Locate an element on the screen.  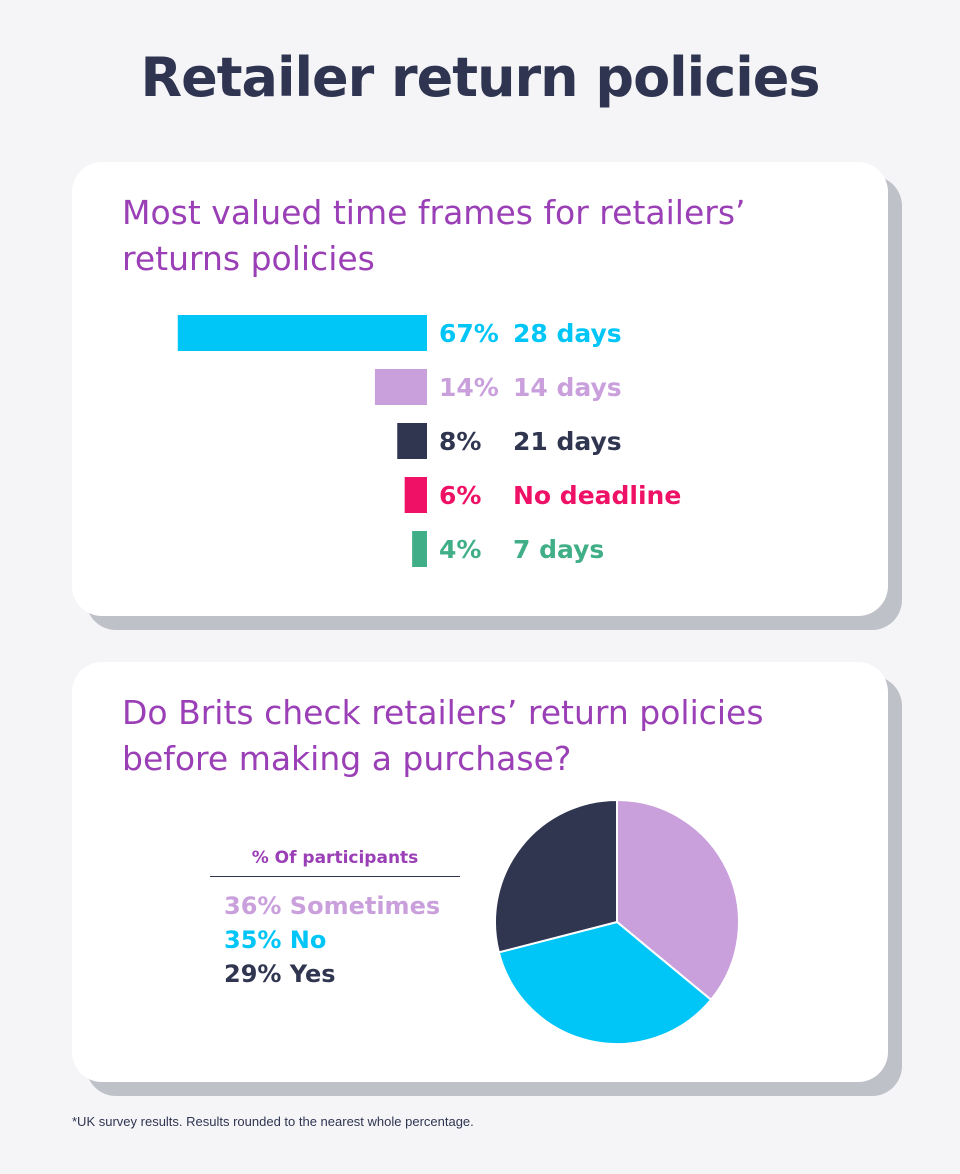
pie-slice-yes is located at coordinates (556, 876).